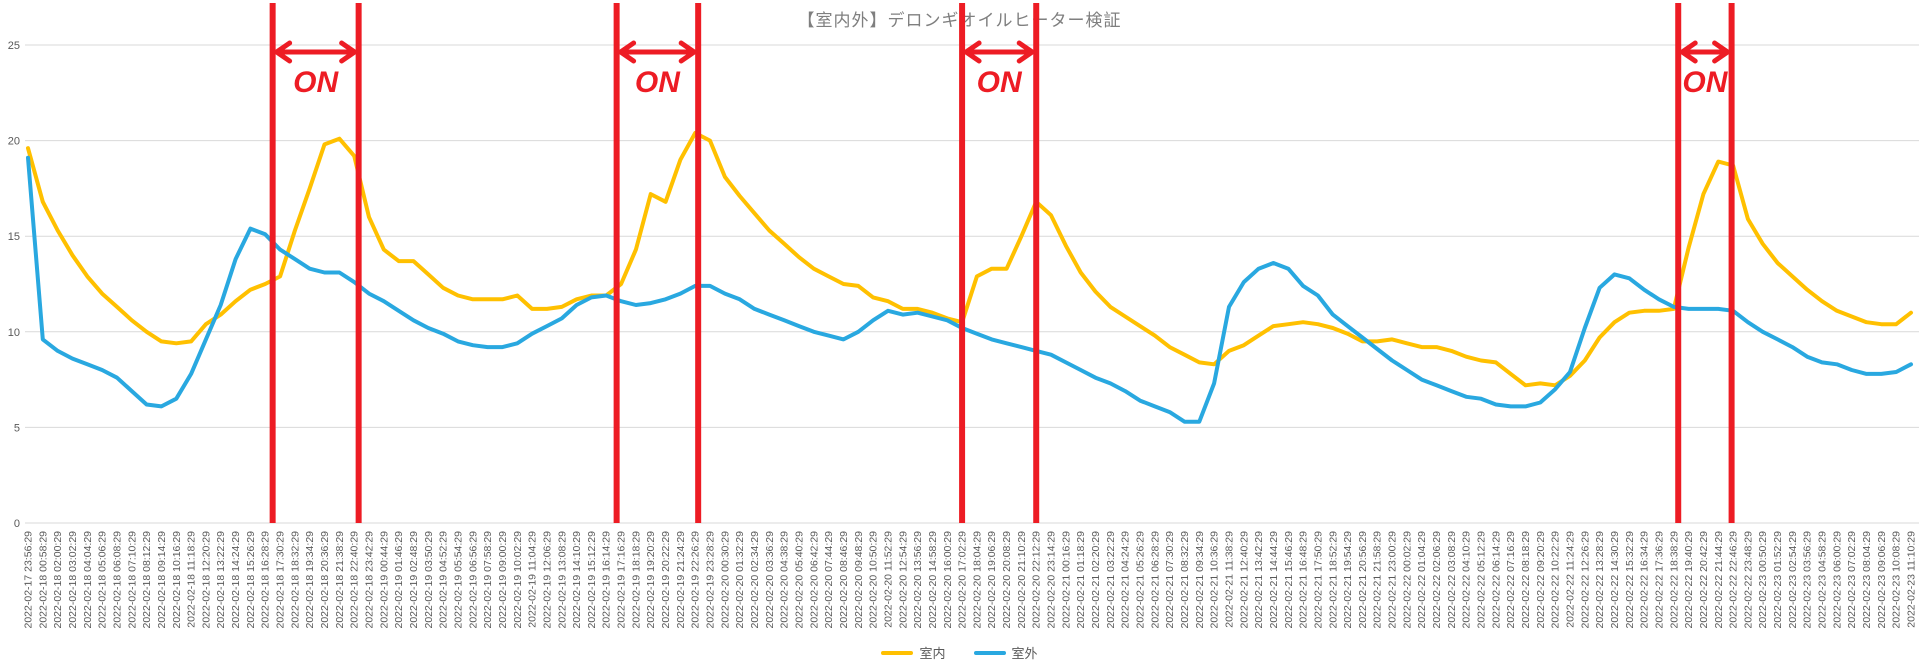 This screenshot has width=1919, height=664. I want to click on x-axis-tick-label: 2022-02-18 21:38:29, so click(340, 580).